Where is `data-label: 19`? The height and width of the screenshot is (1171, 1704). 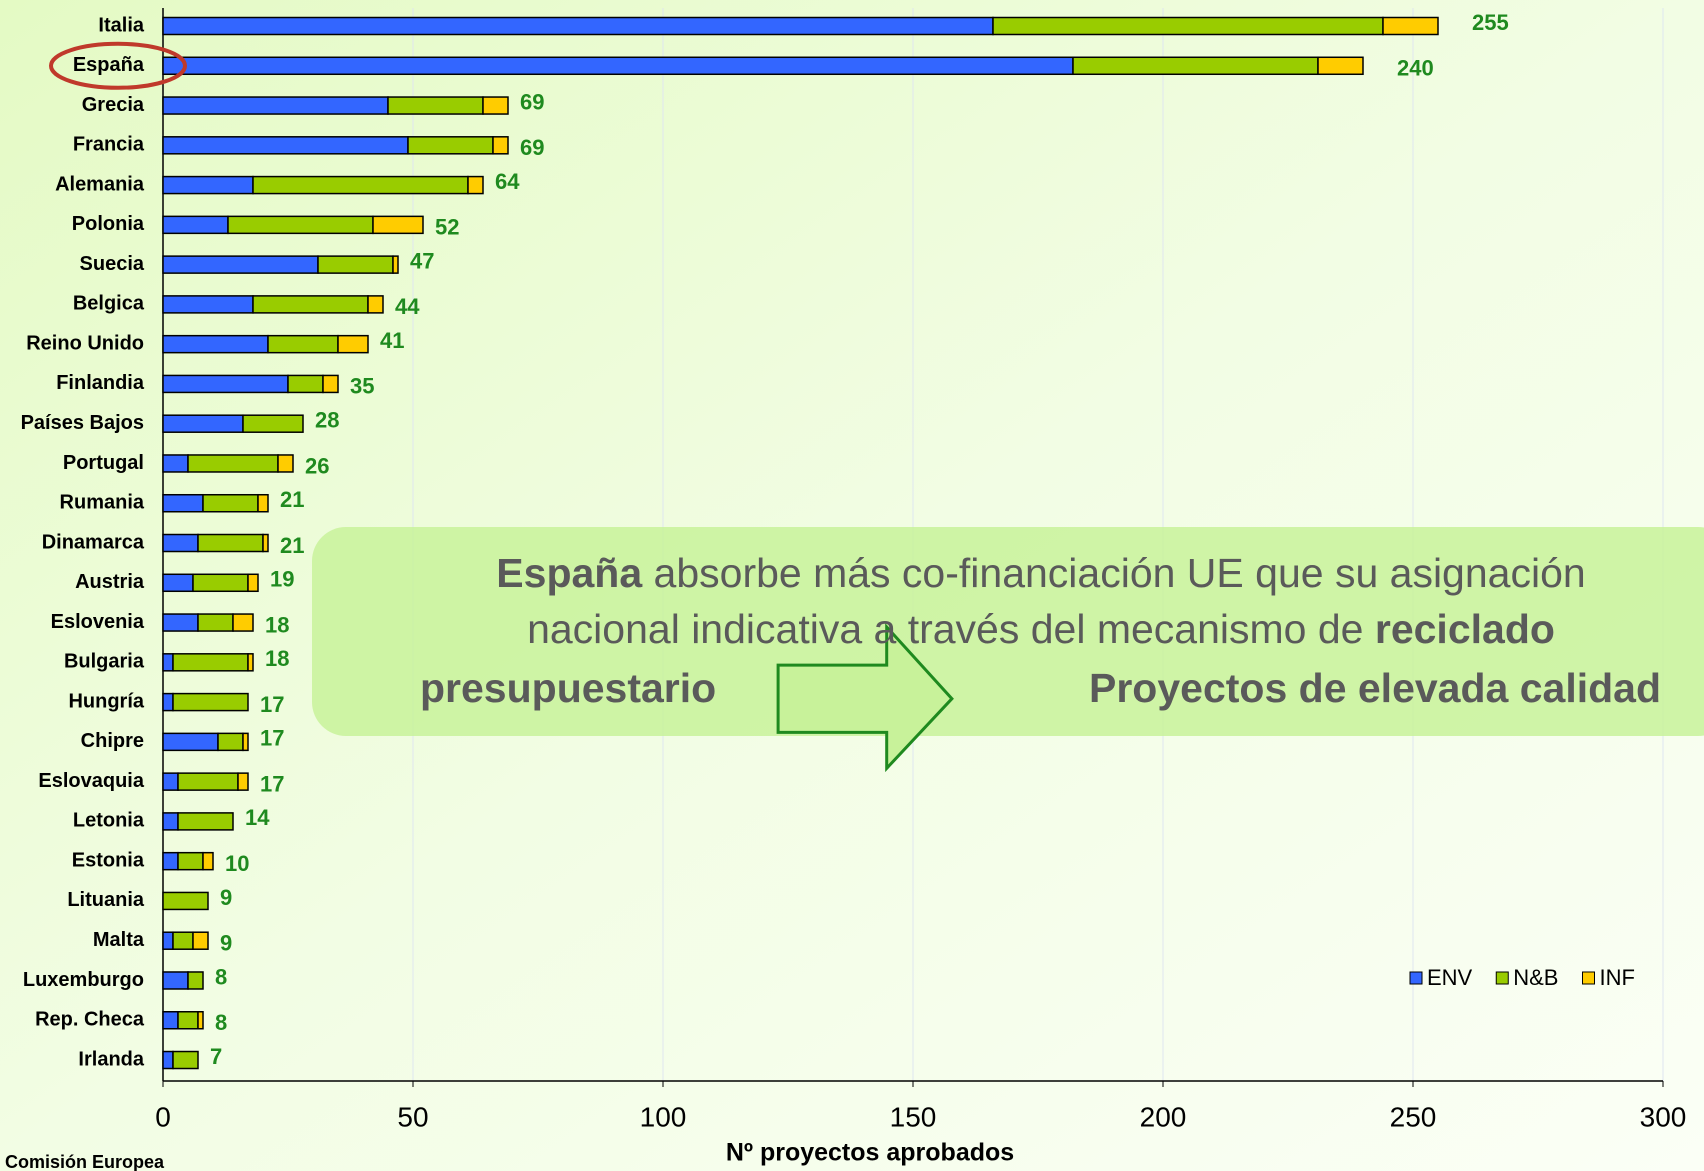
data-label: 19 is located at coordinates (282, 579).